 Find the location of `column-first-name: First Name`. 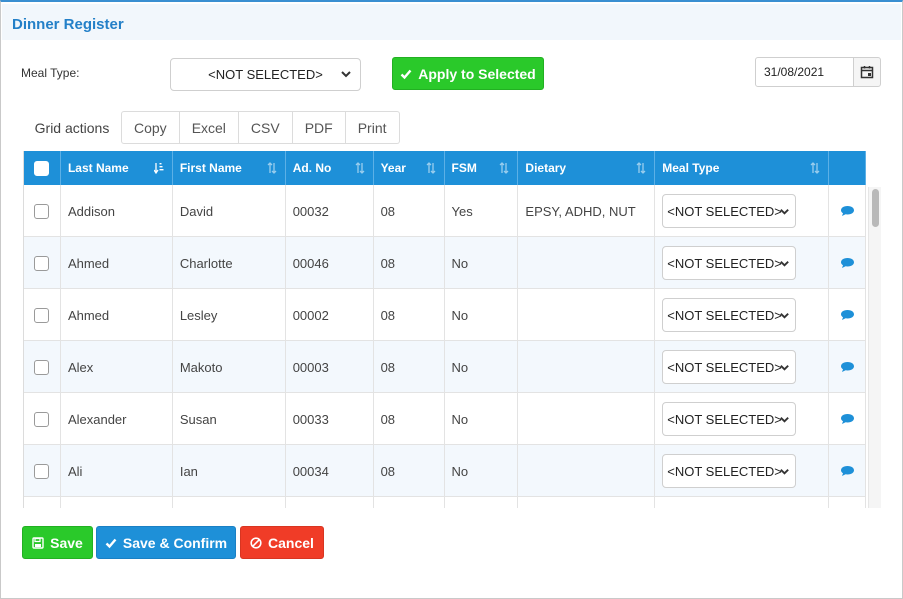

column-first-name: First Name is located at coordinates (229, 168).